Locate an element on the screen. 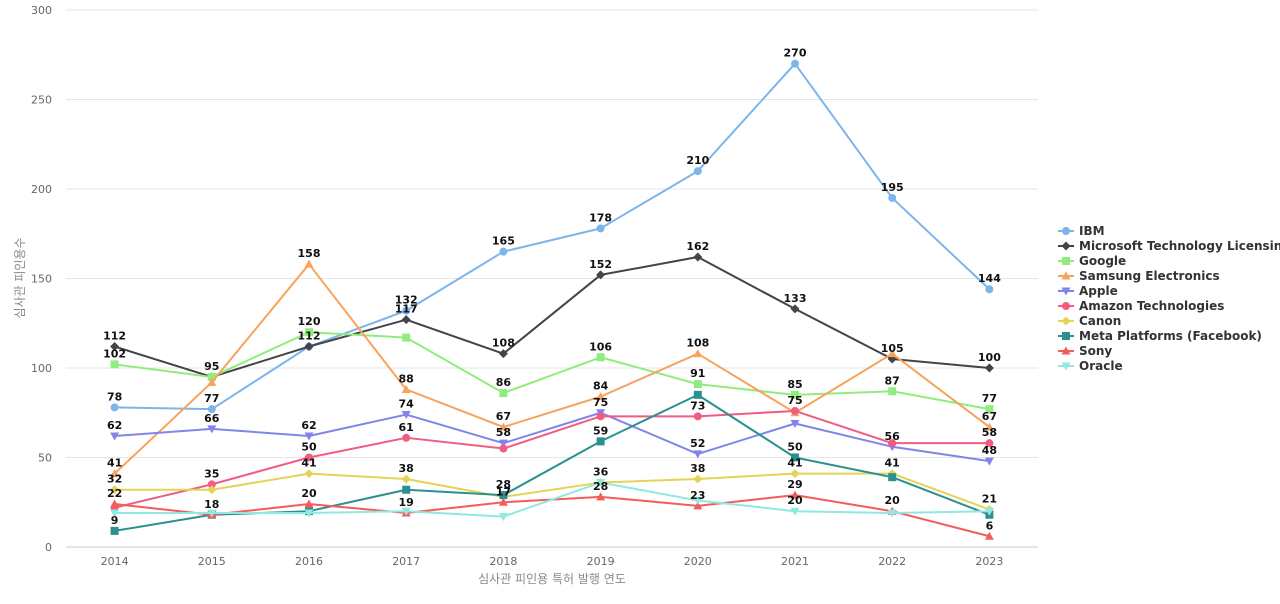 The image size is (1280, 604). legend-item: Microsoft Technology Licensing is located at coordinates (1169, 246).